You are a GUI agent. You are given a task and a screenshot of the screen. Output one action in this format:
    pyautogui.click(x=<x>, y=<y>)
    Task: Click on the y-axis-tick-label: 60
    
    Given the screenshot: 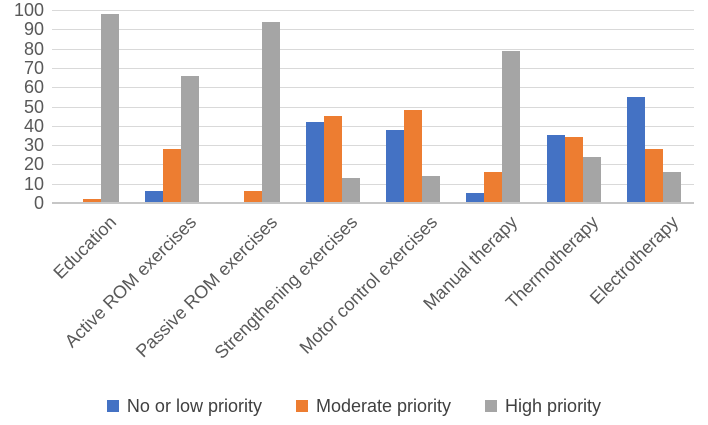 What is the action you would take?
    pyautogui.click(x=33, y=87)
    